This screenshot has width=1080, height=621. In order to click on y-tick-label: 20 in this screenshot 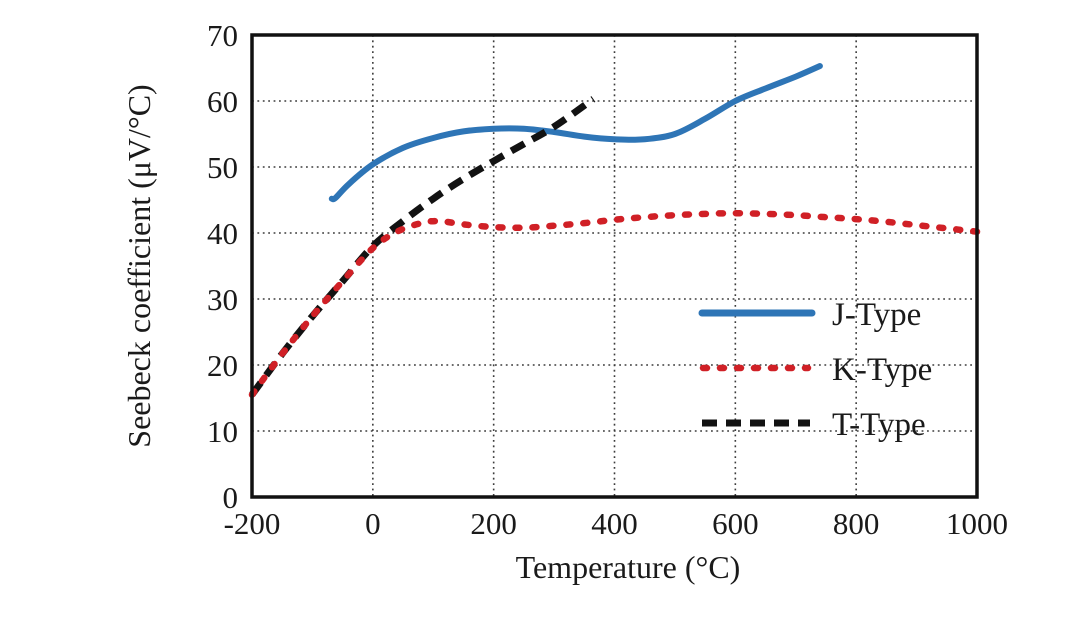, I will do `click(222, 365)`.